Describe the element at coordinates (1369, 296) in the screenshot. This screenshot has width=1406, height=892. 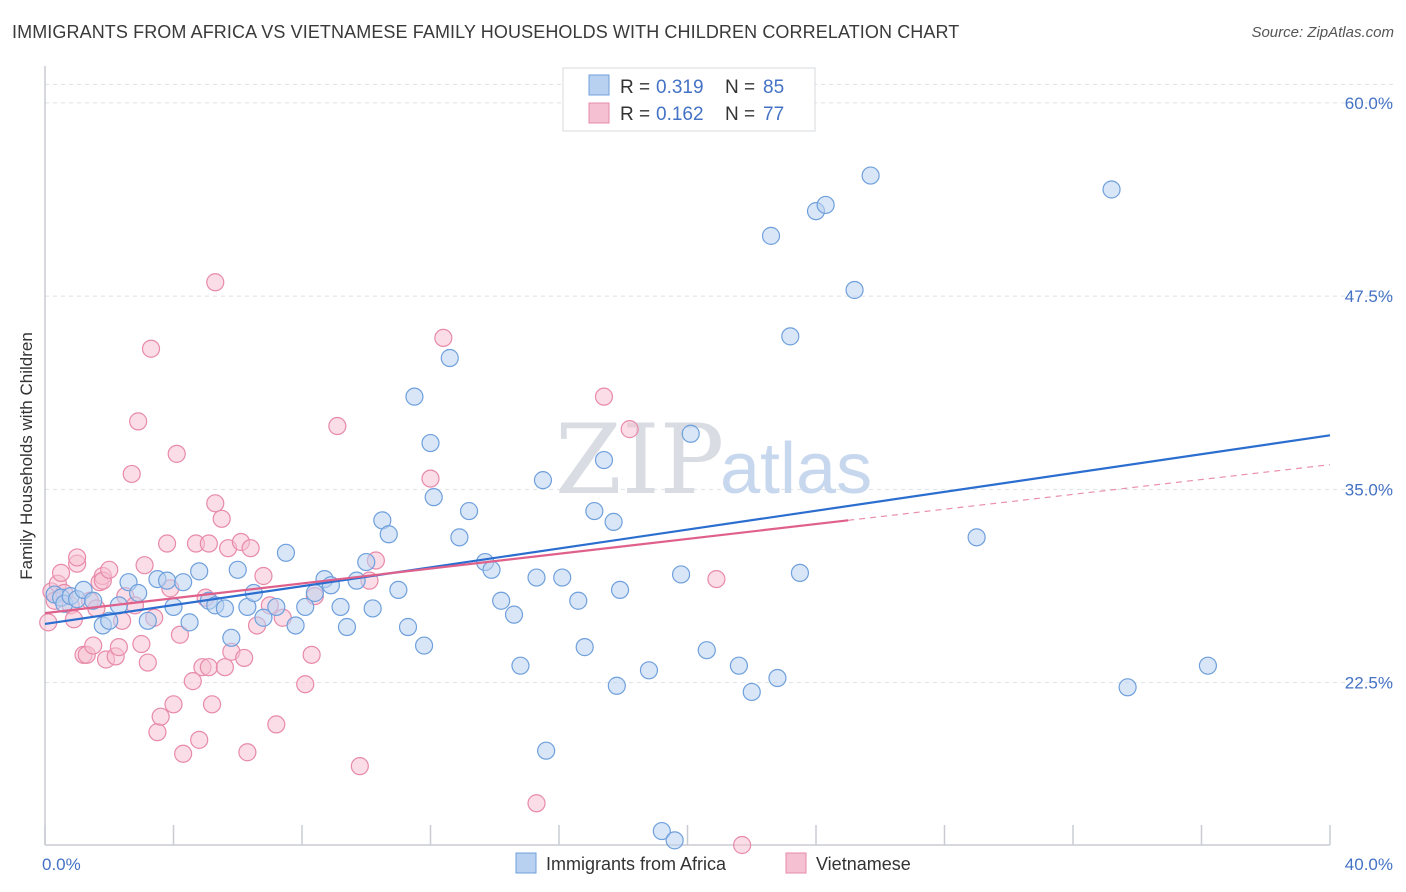
I see `y-tick-label: 47.5%` at that location.